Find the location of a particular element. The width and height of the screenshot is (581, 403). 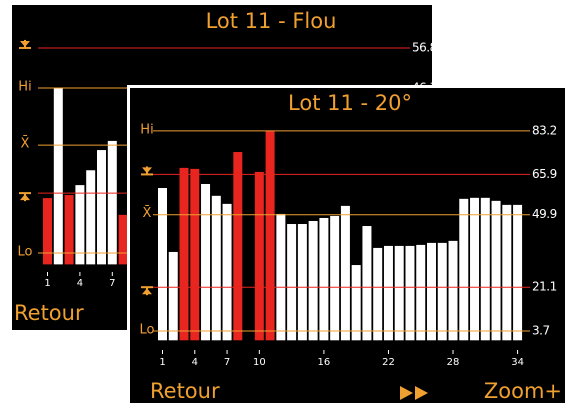

limit-value: 56.8 is located at coordinates (424, 47).